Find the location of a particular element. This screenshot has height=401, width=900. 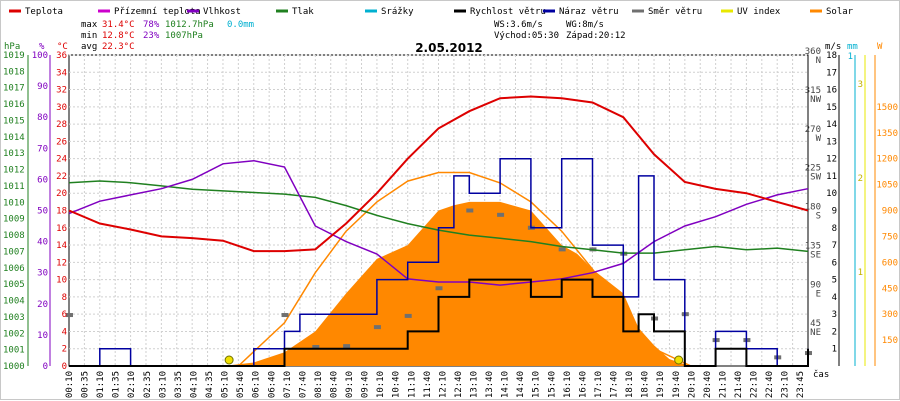

tick-pct: 30 is located at coordinates (42, 274).